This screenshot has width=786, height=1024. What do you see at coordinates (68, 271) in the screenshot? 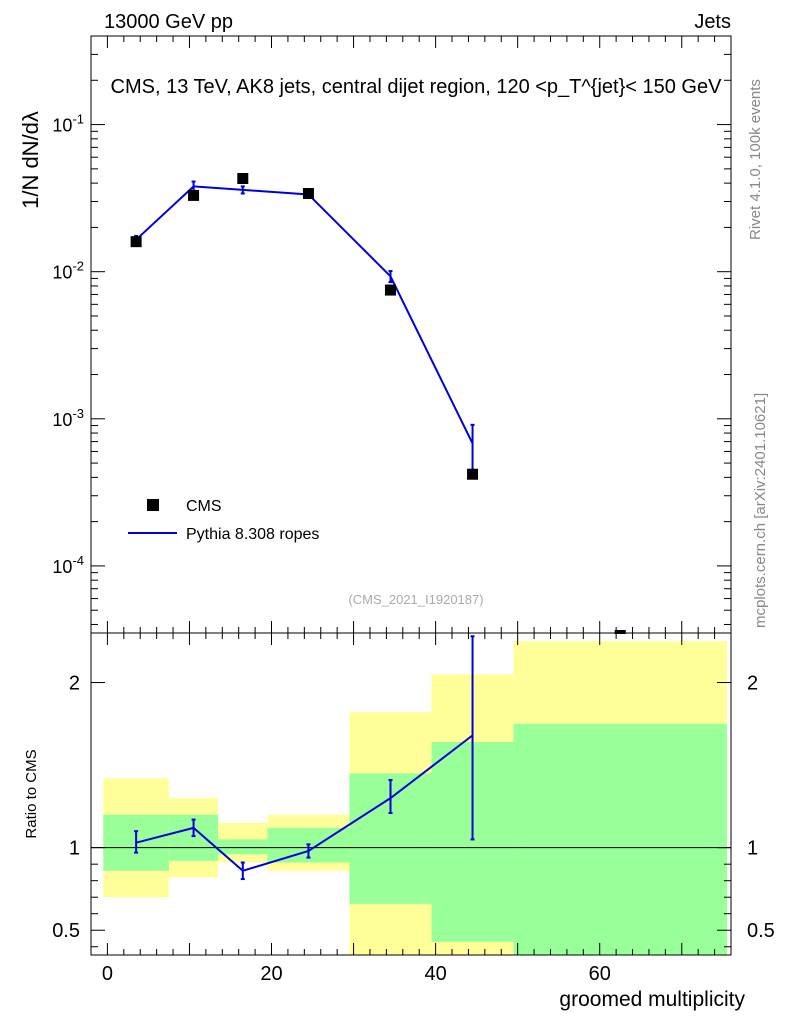
I see `main-y-tick-label: 10⁻²` at bounding box center [68, 271].